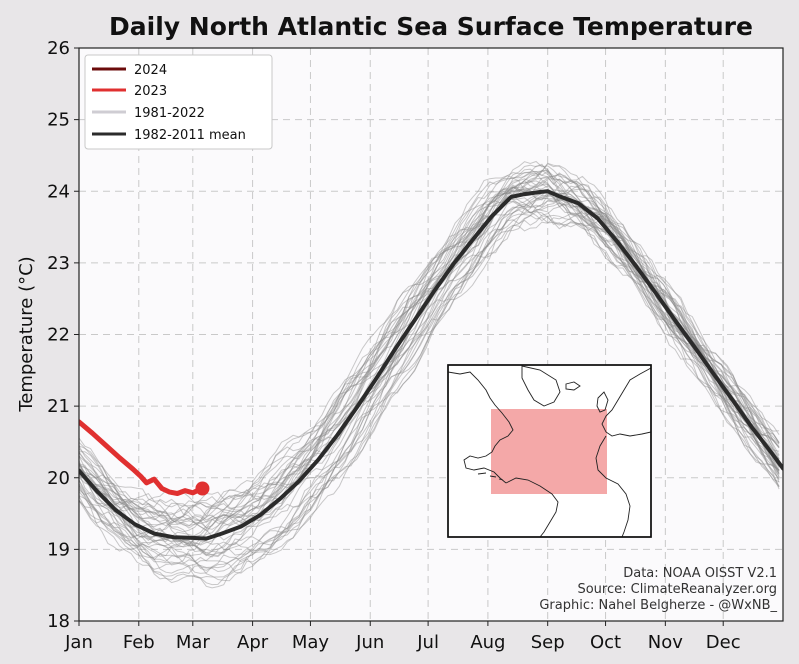 Image resolution: width=799 pixels, height=664 pixels. Describe the element at coordinates (26, 334) in the screenshot. I see `y-axis-label: Temperature (°C)` at that location.